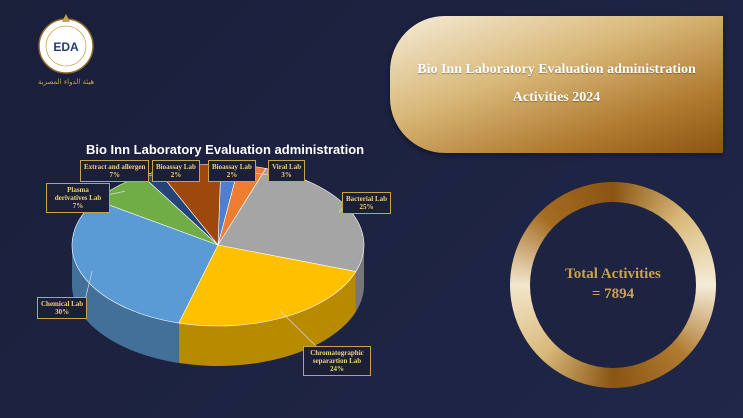  I want to click on svg-text: هيئة الدواء المصرية, so click(66, 82).